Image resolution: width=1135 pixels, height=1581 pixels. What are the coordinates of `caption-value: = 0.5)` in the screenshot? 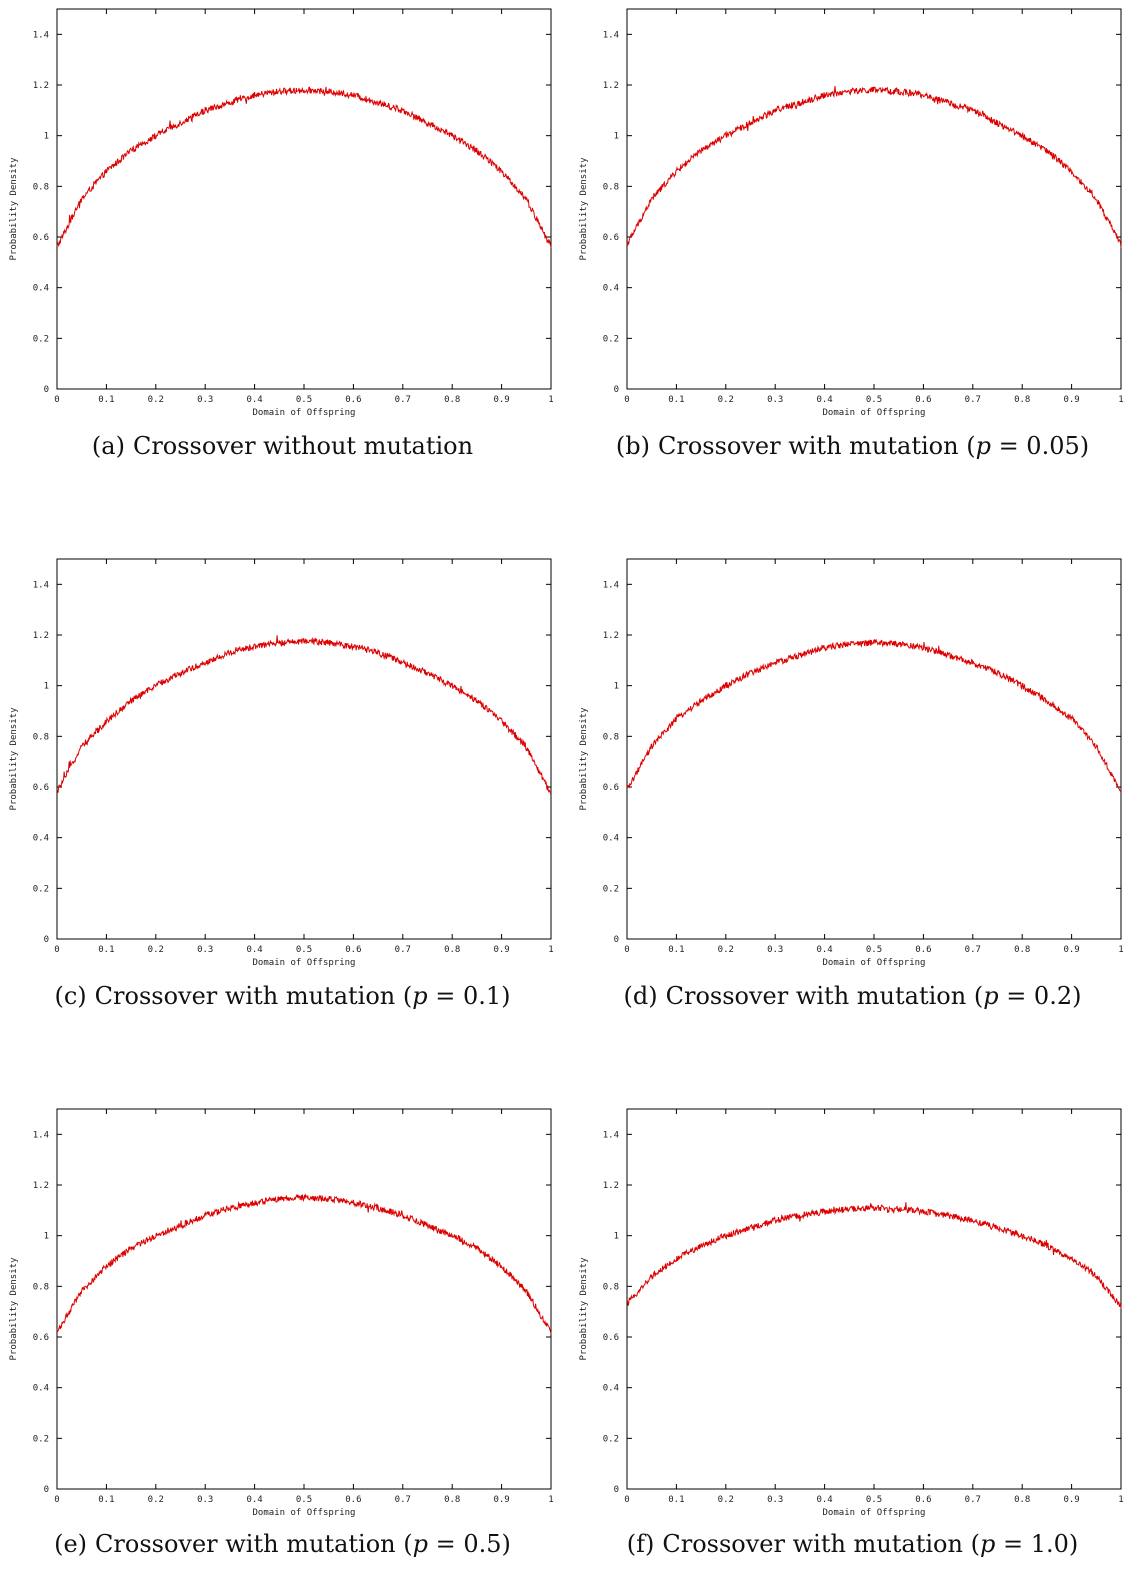 It's located at (469, 1544).